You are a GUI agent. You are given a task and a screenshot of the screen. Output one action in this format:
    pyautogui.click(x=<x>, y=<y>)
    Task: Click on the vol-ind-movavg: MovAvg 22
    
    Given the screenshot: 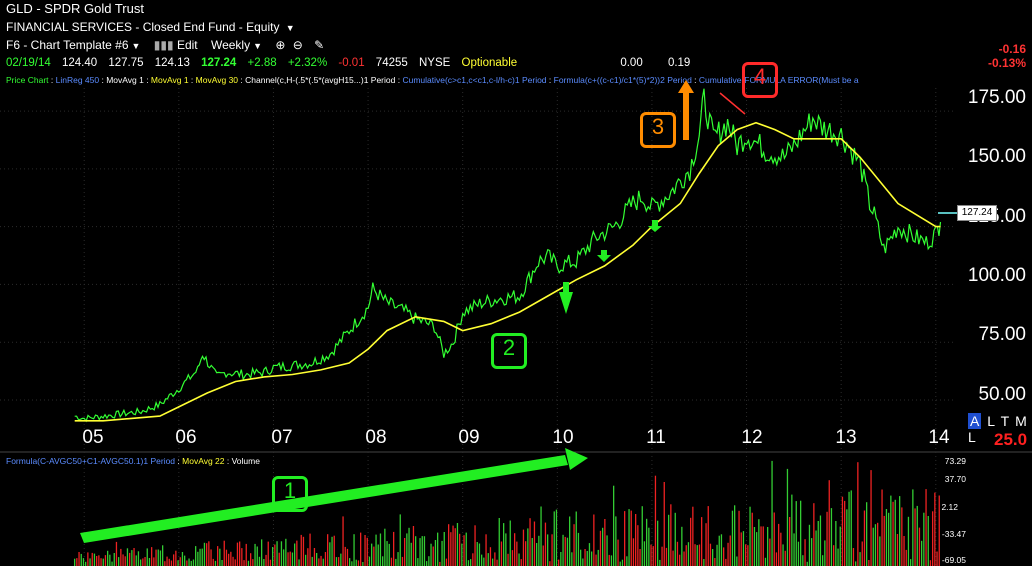 What is the action you would take?
    pyautogui.click(x=203, y=461)
    